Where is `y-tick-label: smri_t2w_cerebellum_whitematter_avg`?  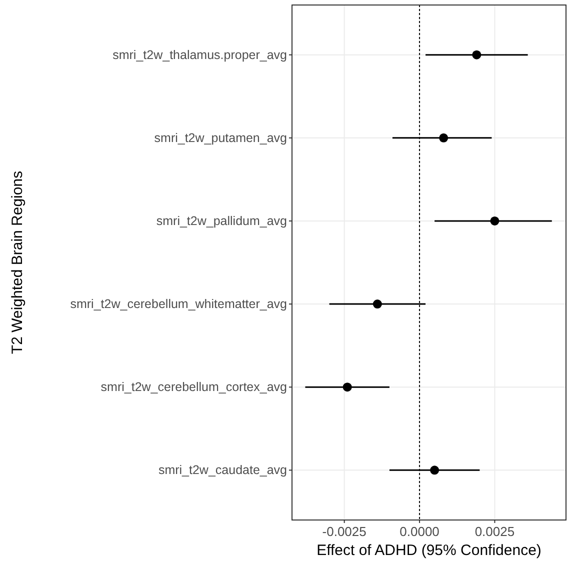
y-tick-label: smri_t2w_cerebellum_whitematter_avg is located at coordinates (179, 304).